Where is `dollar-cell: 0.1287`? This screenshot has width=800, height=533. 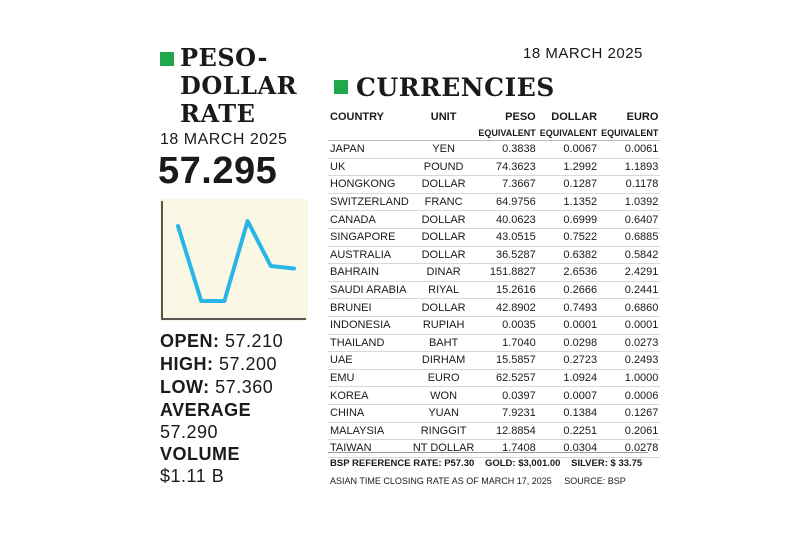
dollar-cell: 0.1287 is located at coordinates (568, 184).